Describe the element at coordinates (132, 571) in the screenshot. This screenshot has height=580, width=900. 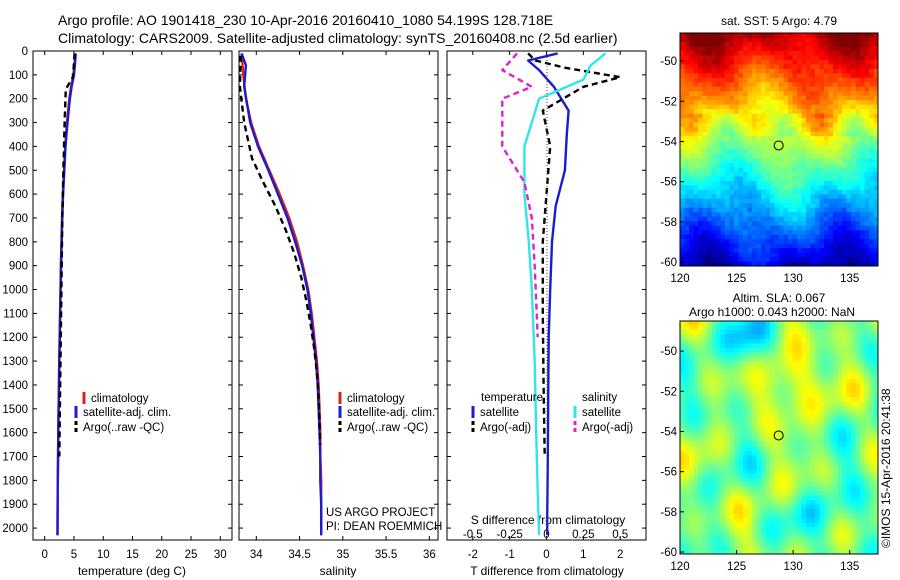
I see `temperature-axis-label: temperature (deg C)` at that location.